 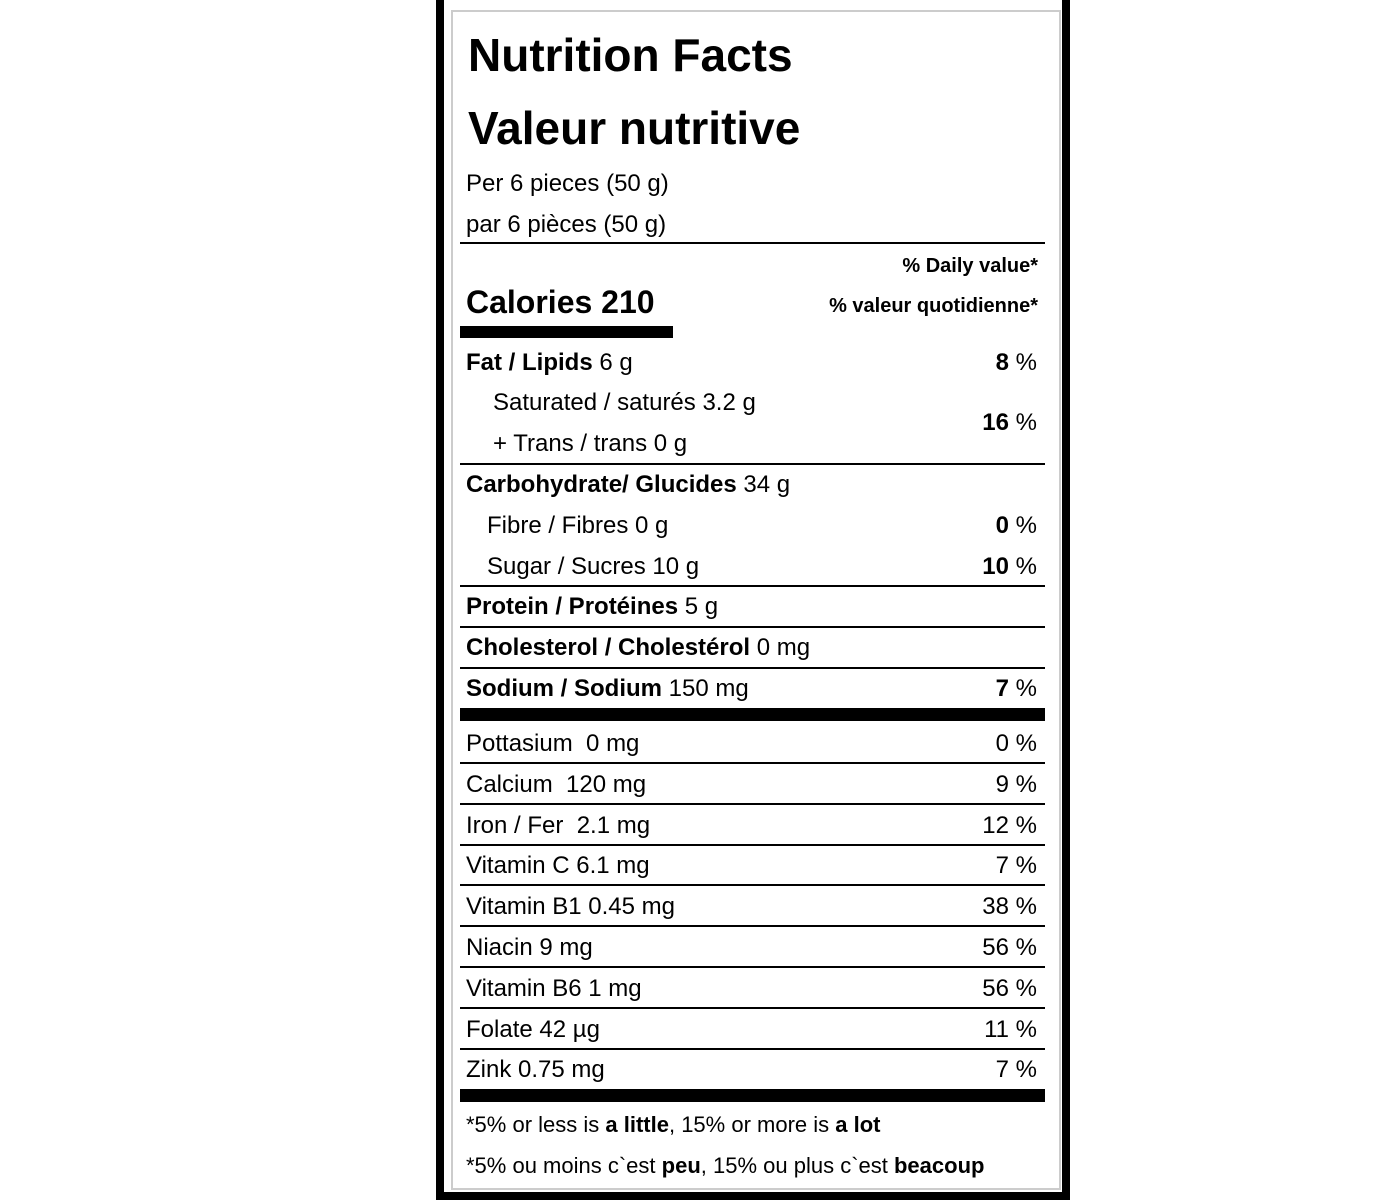 What do you see at coordinates (592, 607) in the screenshot?
I see `nutrient-row: Protein / Protéines 5 g` at bounding box center [592, 607].